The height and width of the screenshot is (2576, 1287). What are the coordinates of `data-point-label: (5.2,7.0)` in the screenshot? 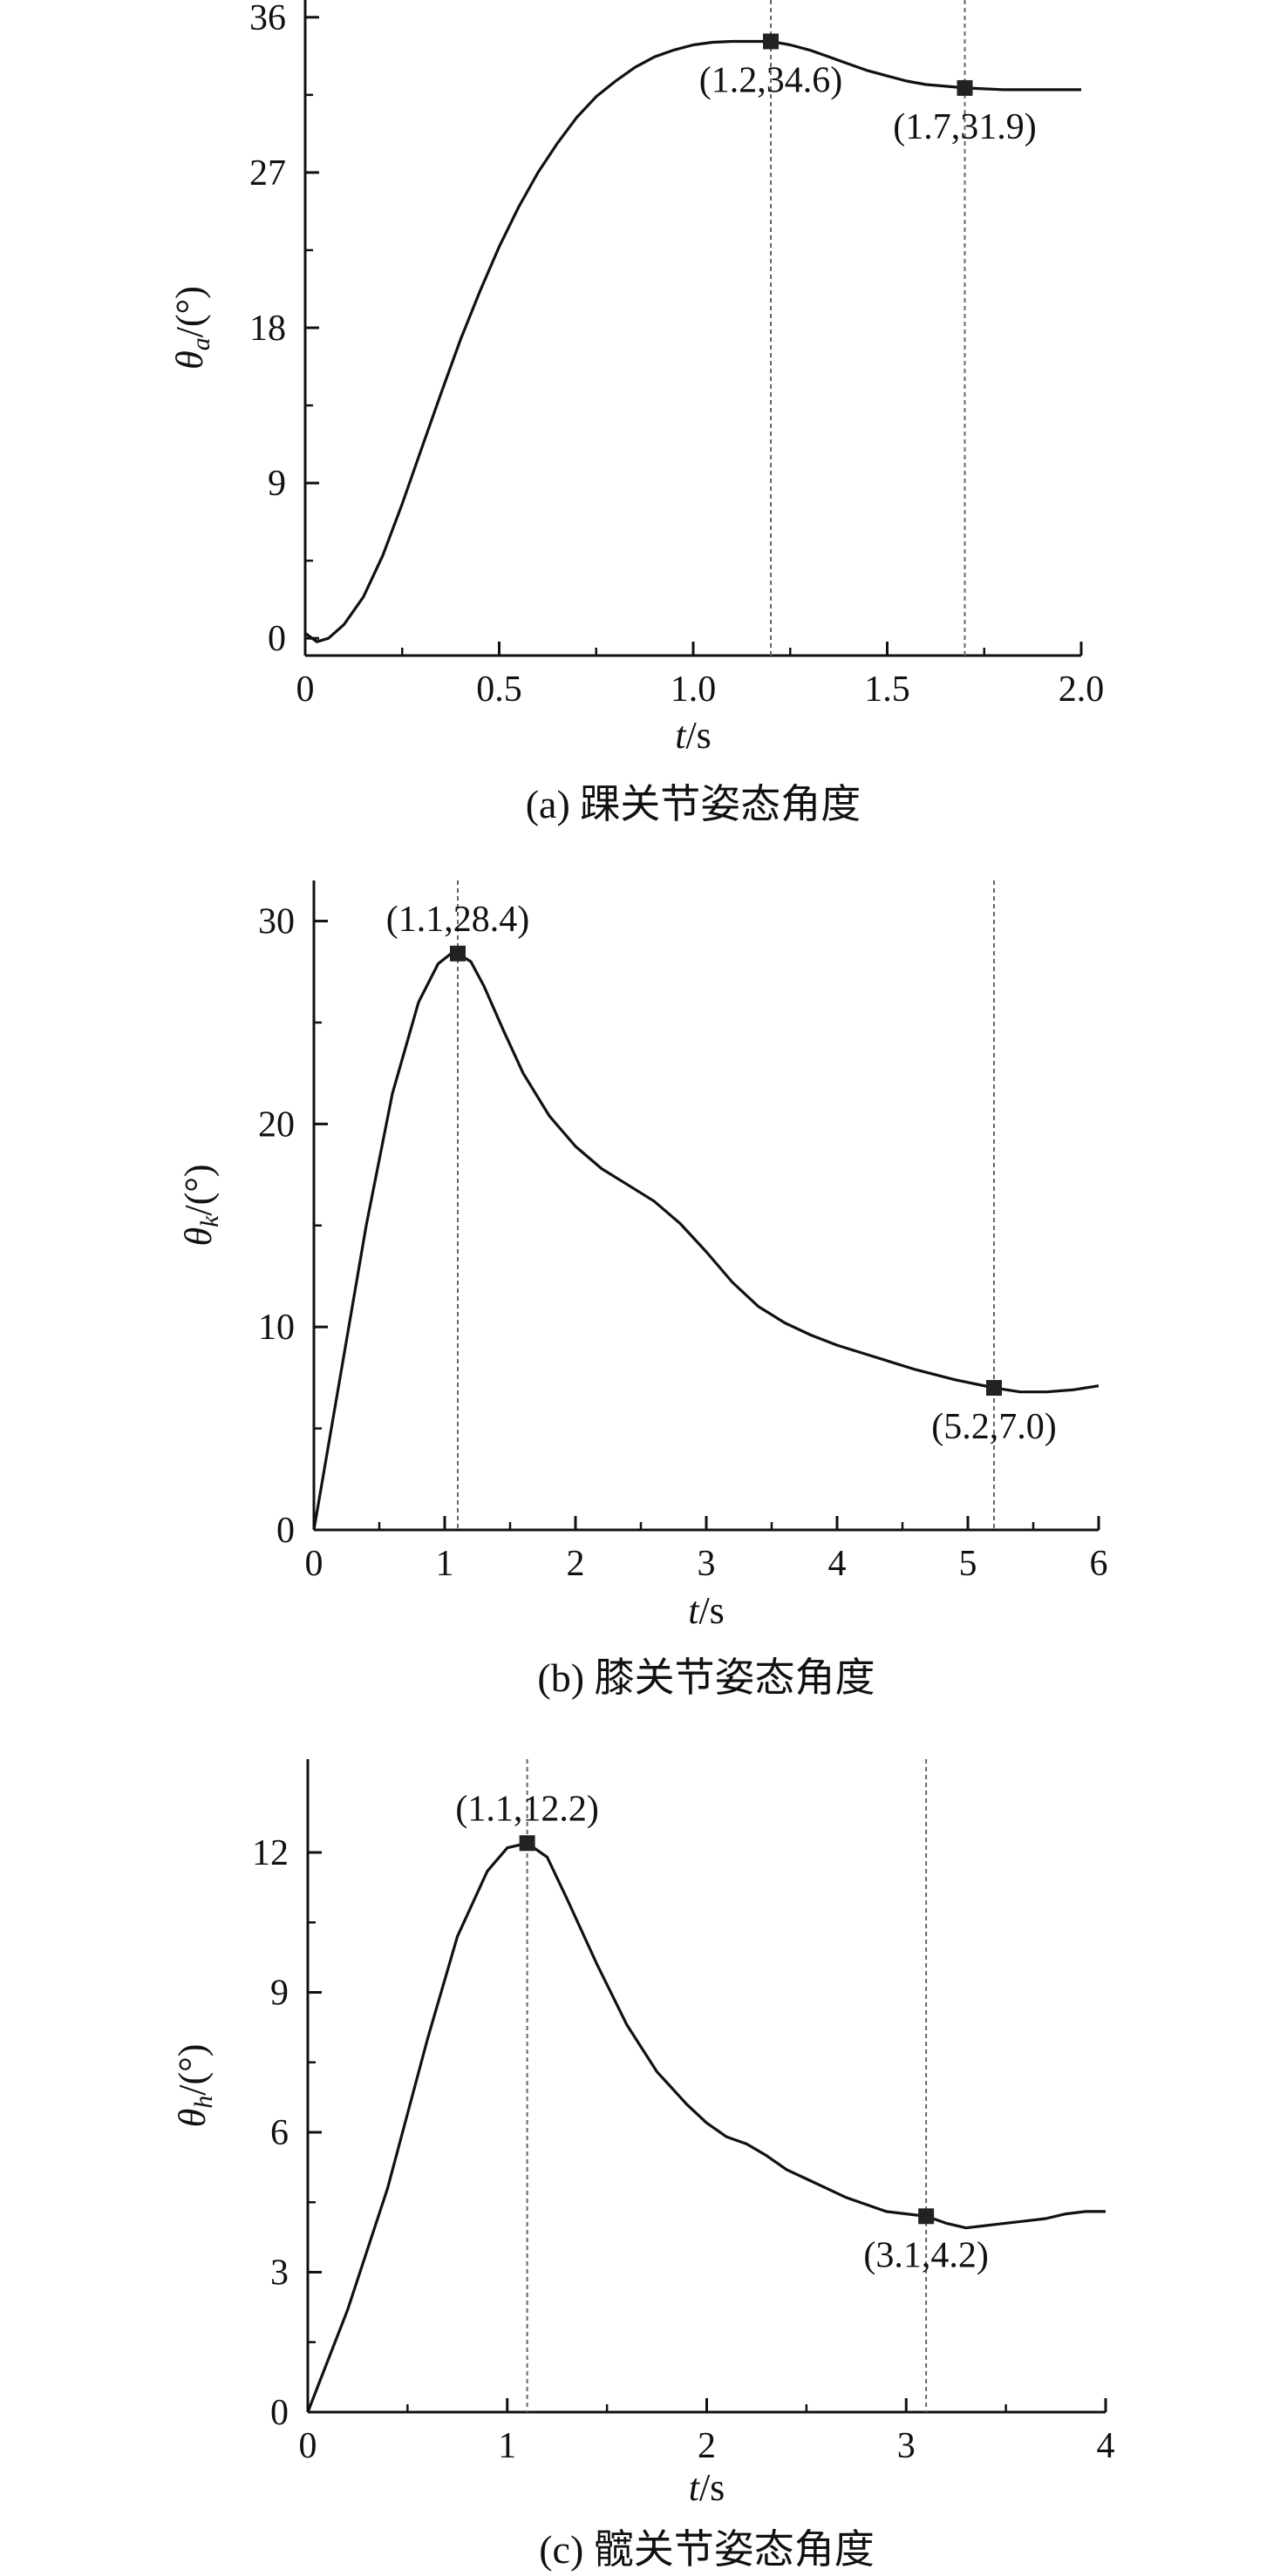 It's located at (993, 1427).